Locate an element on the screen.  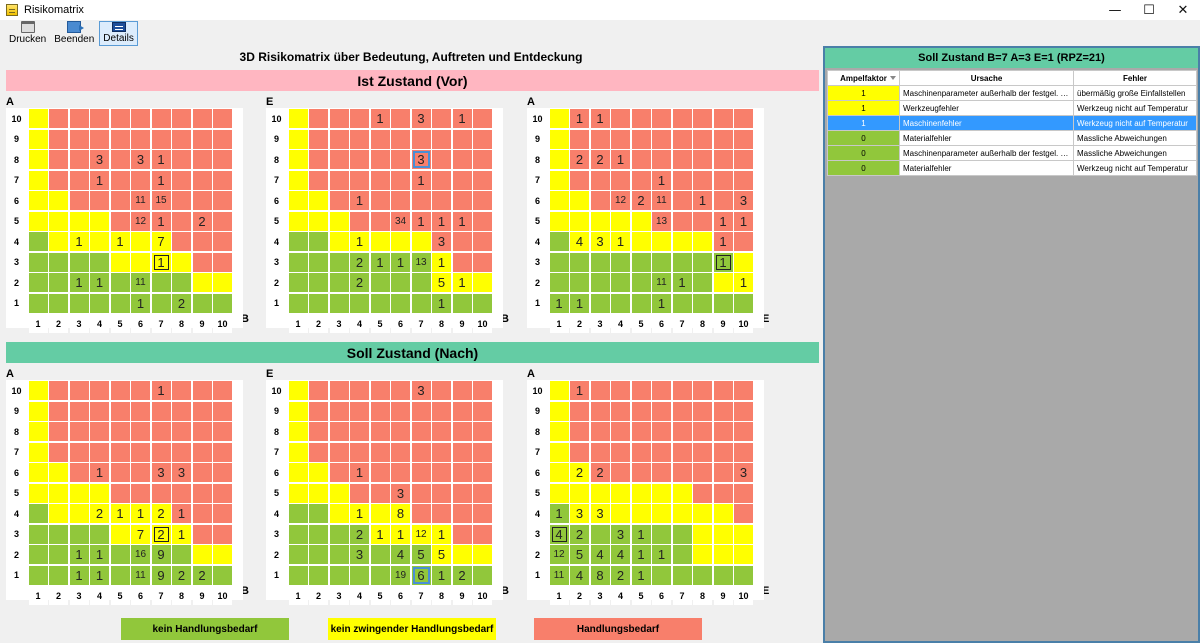
matrix-cell-count: 16 is located at coordinates (140, 554).